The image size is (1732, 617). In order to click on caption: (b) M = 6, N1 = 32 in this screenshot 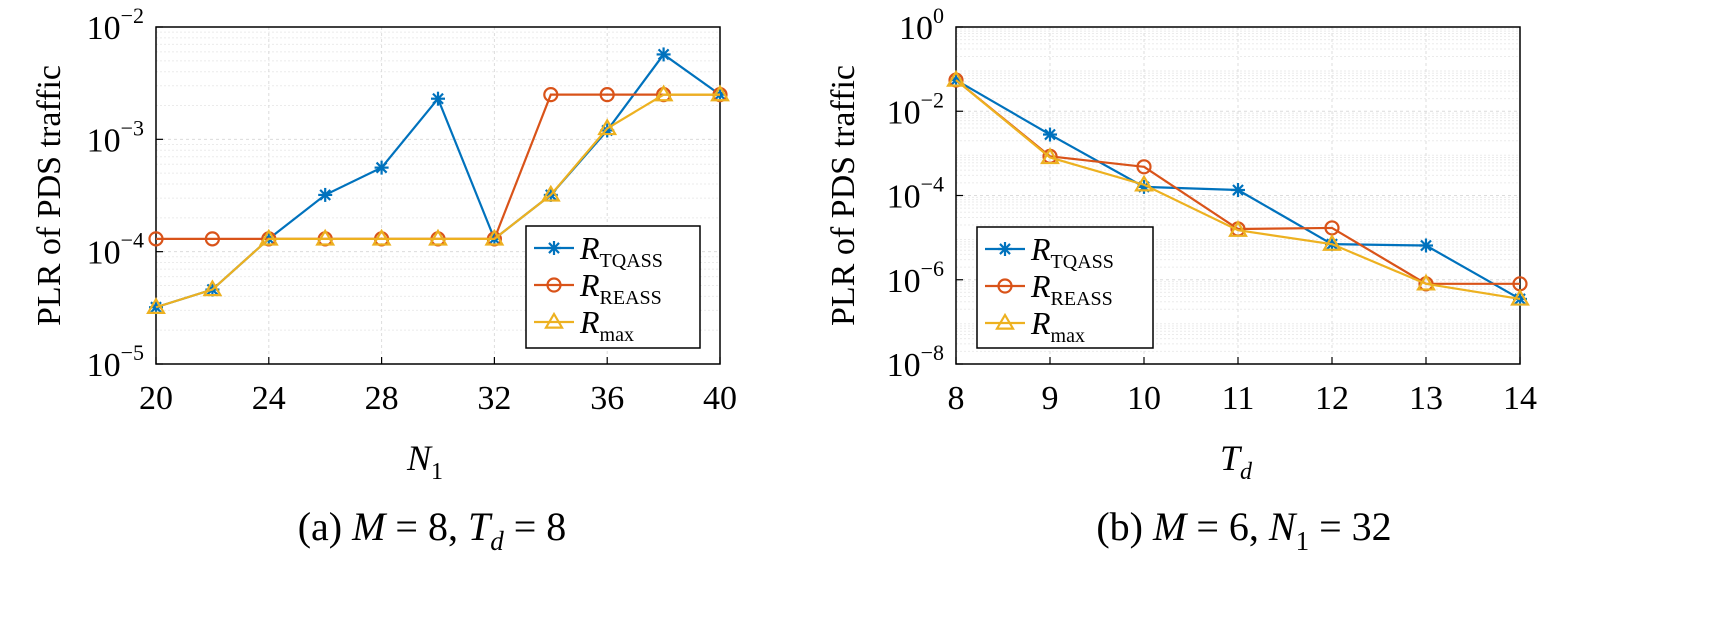, I will do `click(1243, 530)`.